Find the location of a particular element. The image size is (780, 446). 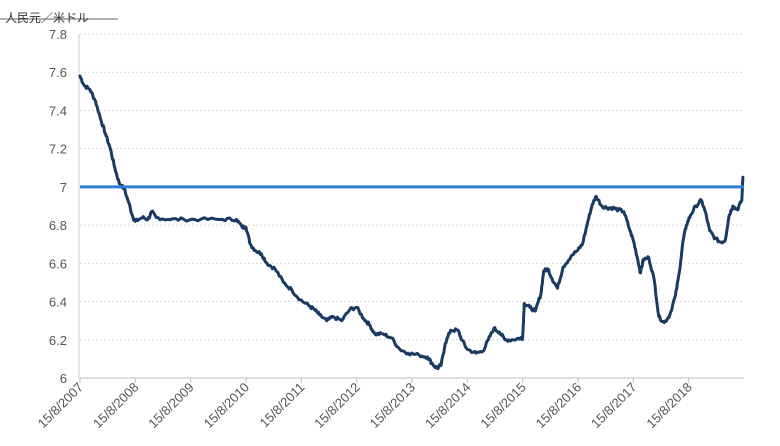

y-tick-label: 6.6 is located at coordinates (58, 263).